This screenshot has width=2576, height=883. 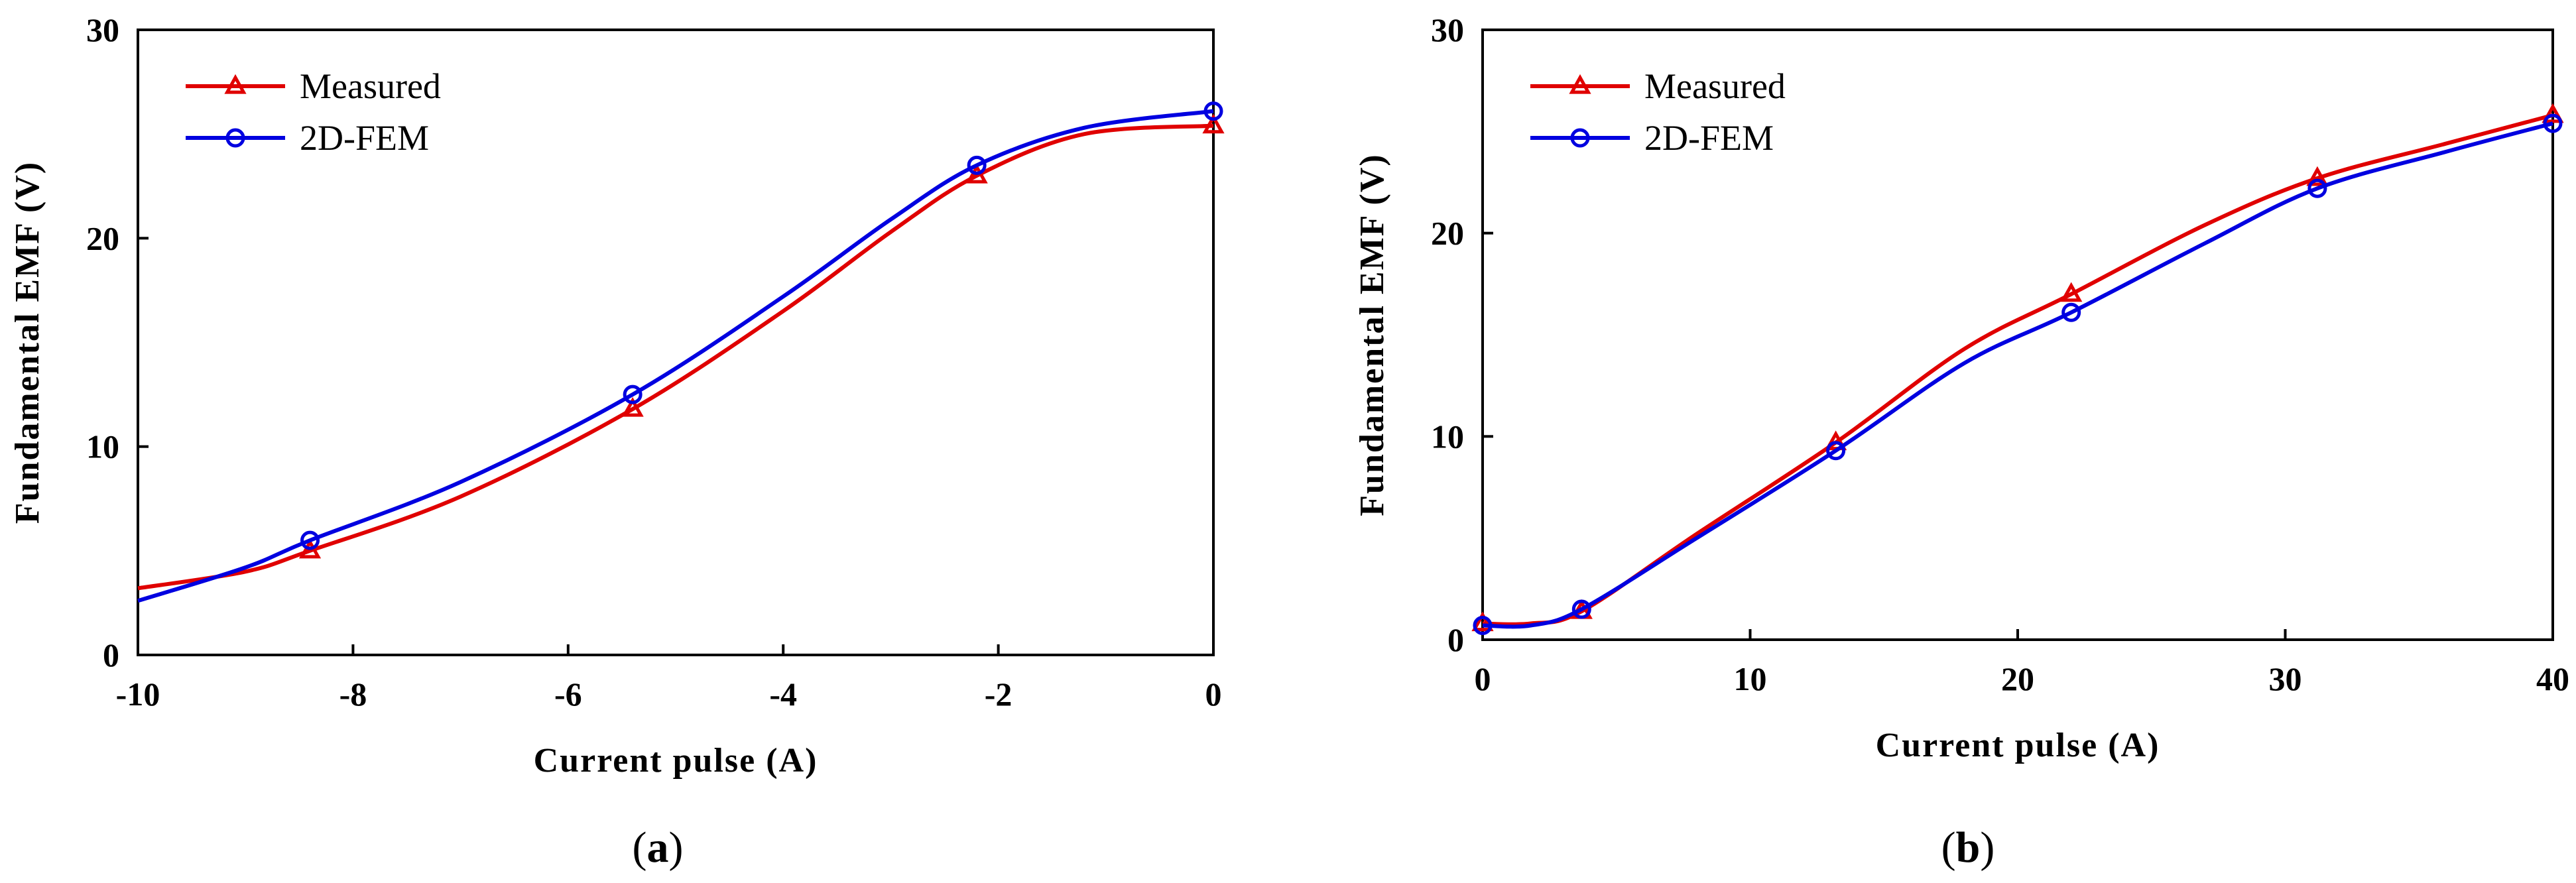 I want to click on y-tick-label-a-3: 30, so click(x=103, y=30).